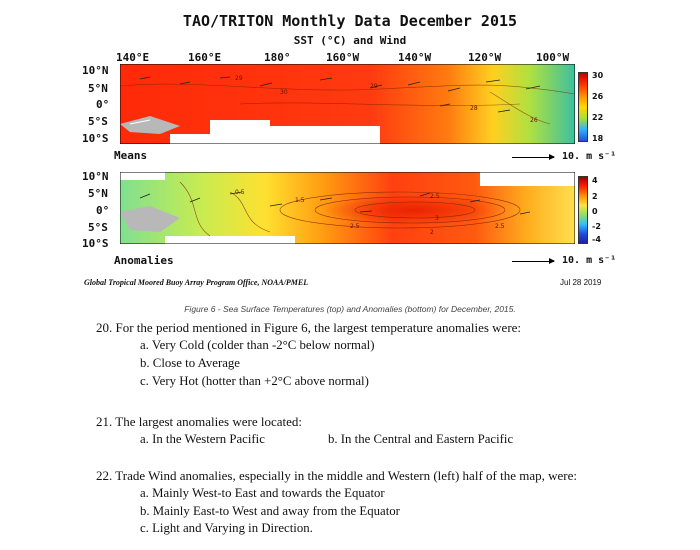 The height and width of the screenshot is (550, 700). I want to click on option-21b: b. In the Central and Eastern Pacific, so click(421, 439).